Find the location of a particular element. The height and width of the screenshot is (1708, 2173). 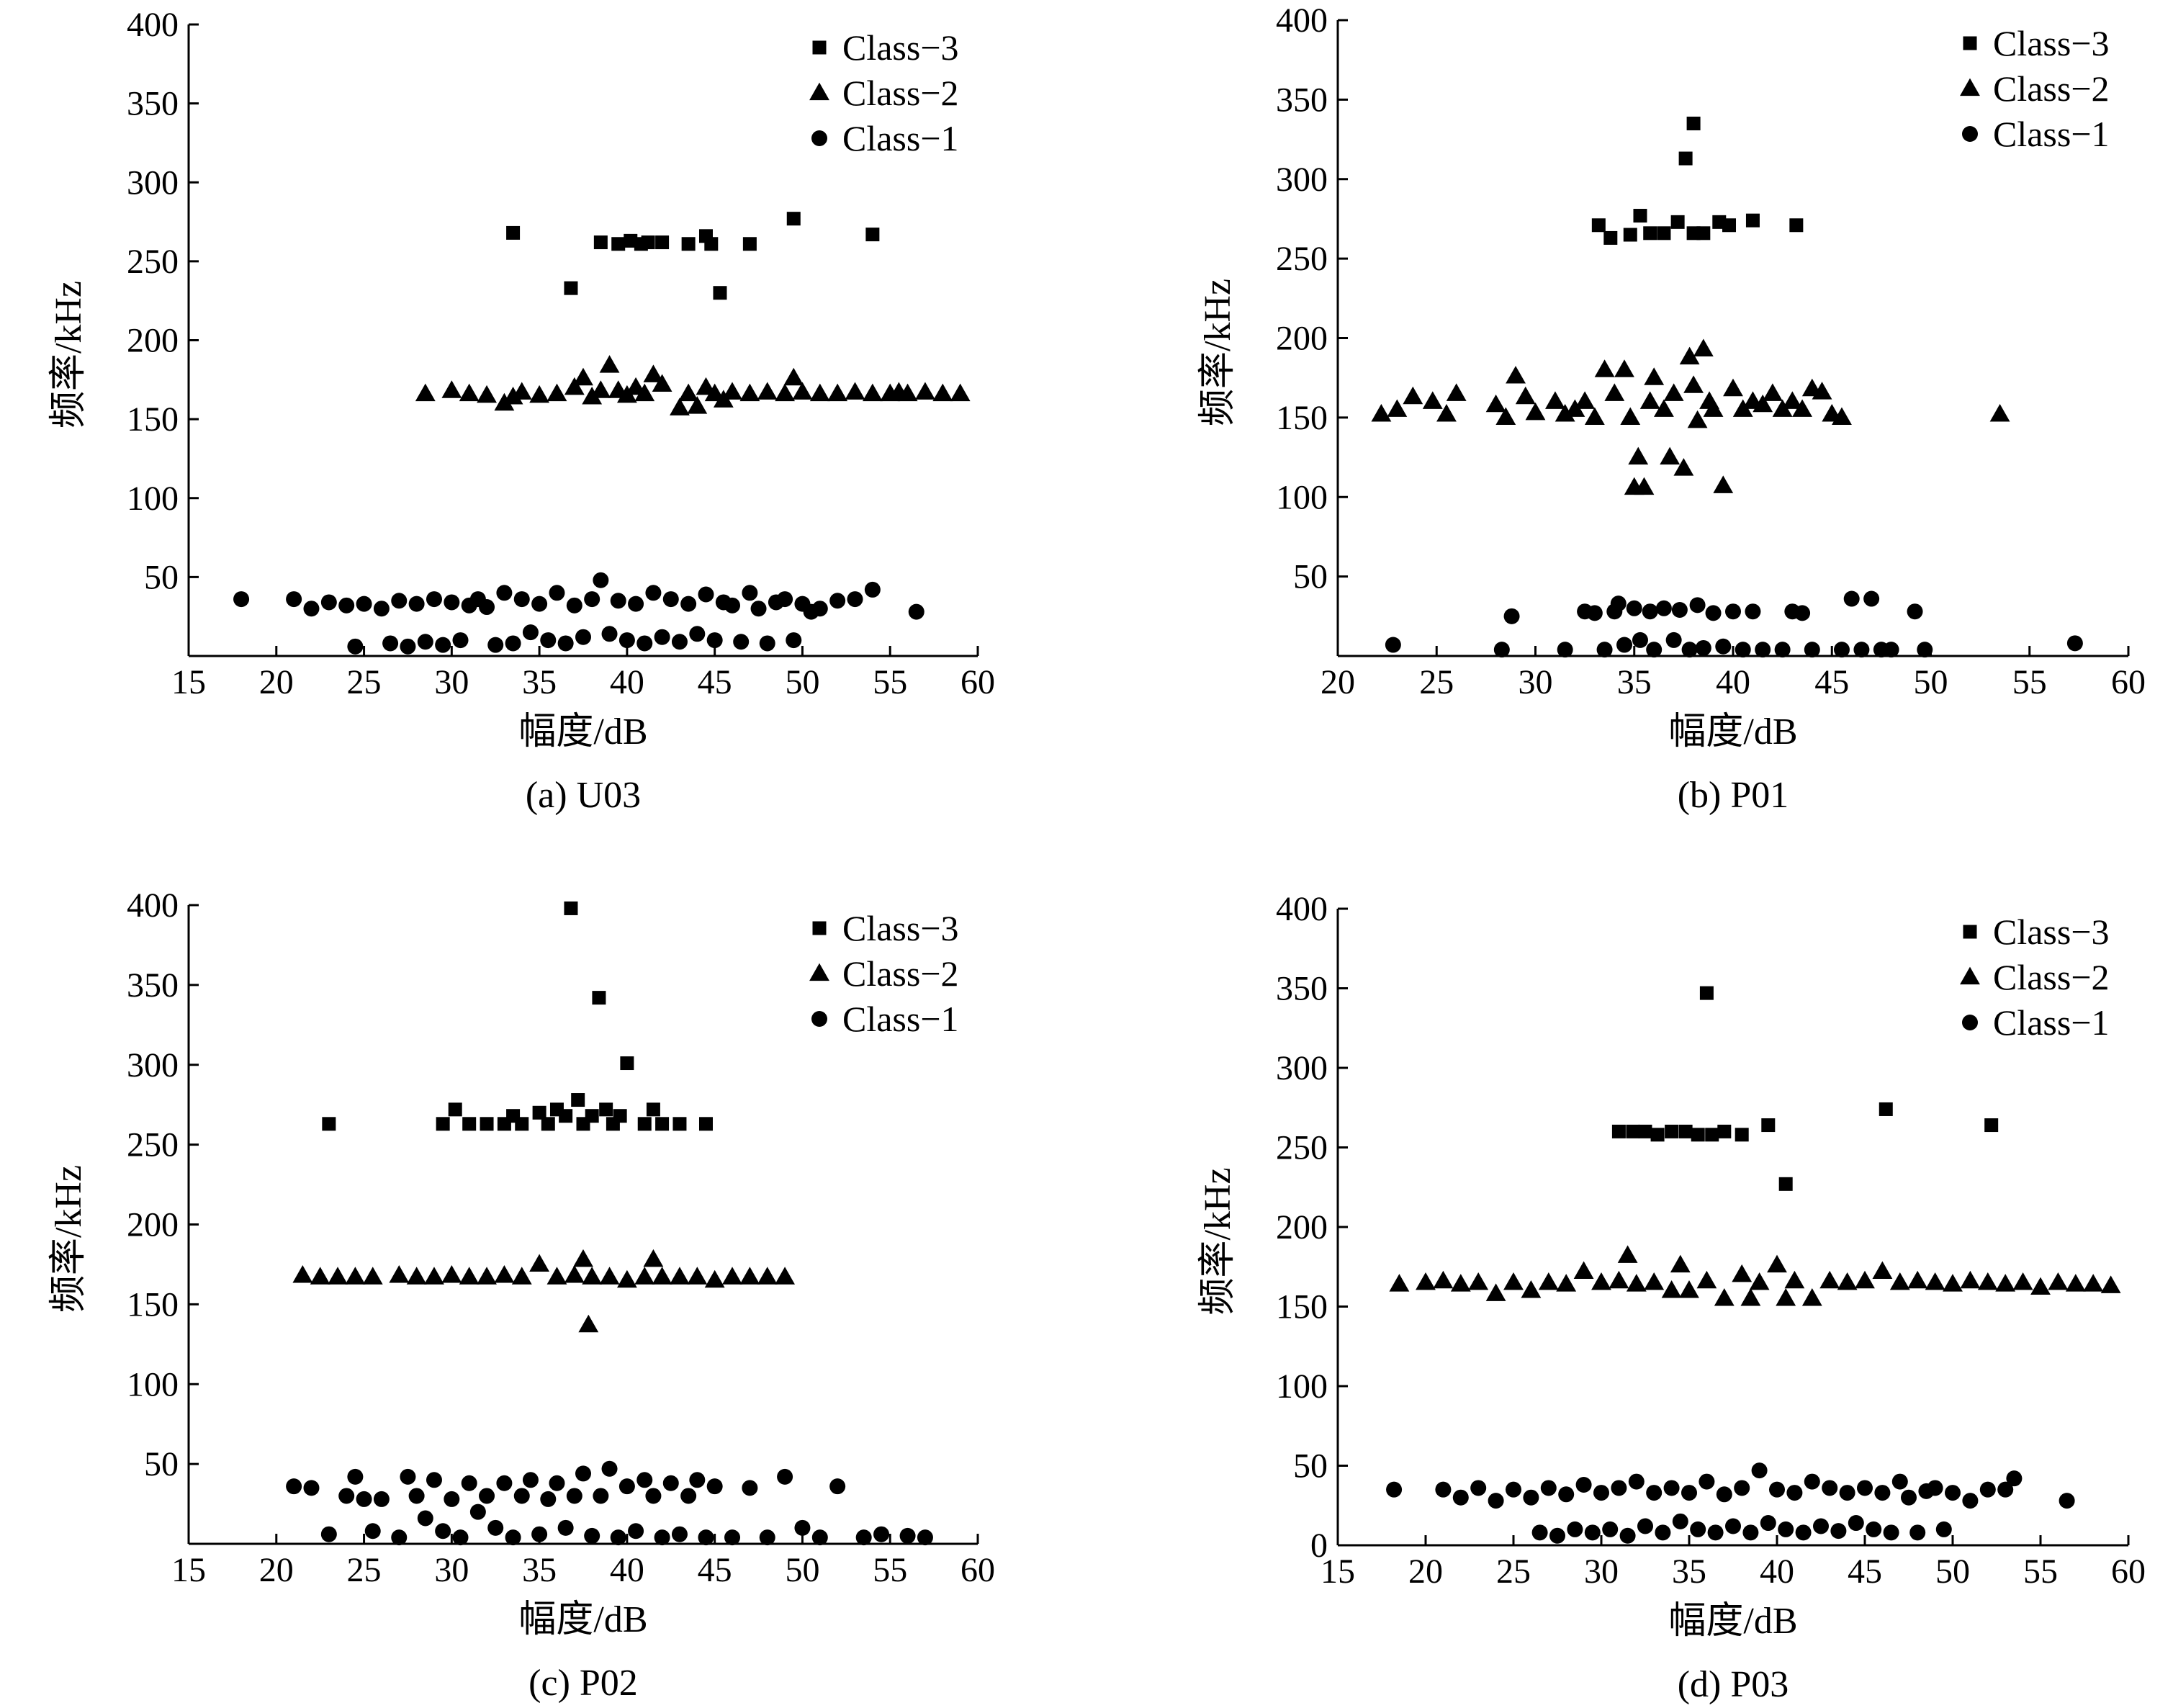

x-tick-label: 30 is located at coordinates (1601, 1571).